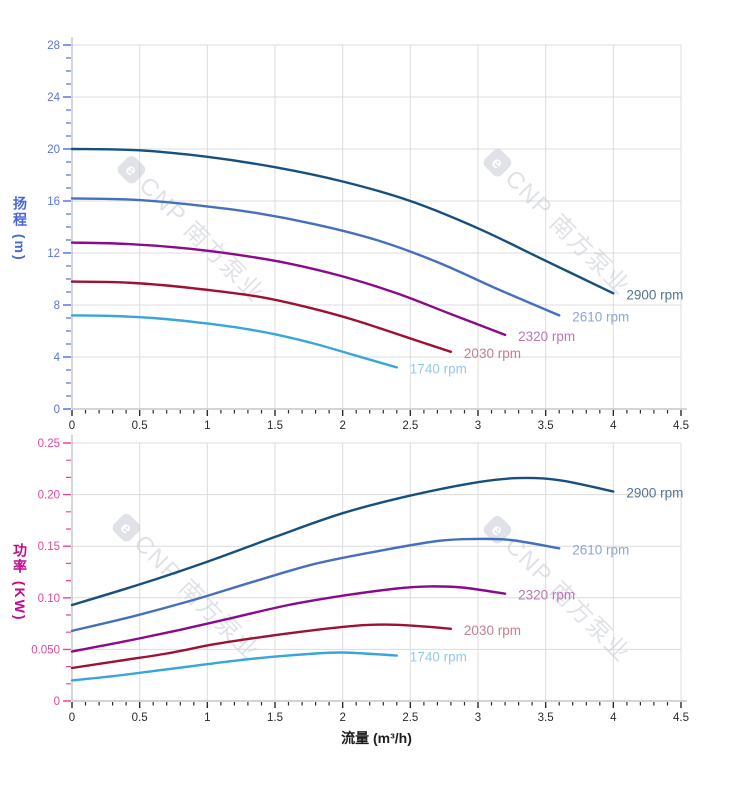 This screenshot has width=752, height=797. What do you see at coordinates (53, 46) in the screenshot?
I see `y-tick-label: 28` at bounding box center [53, 46].